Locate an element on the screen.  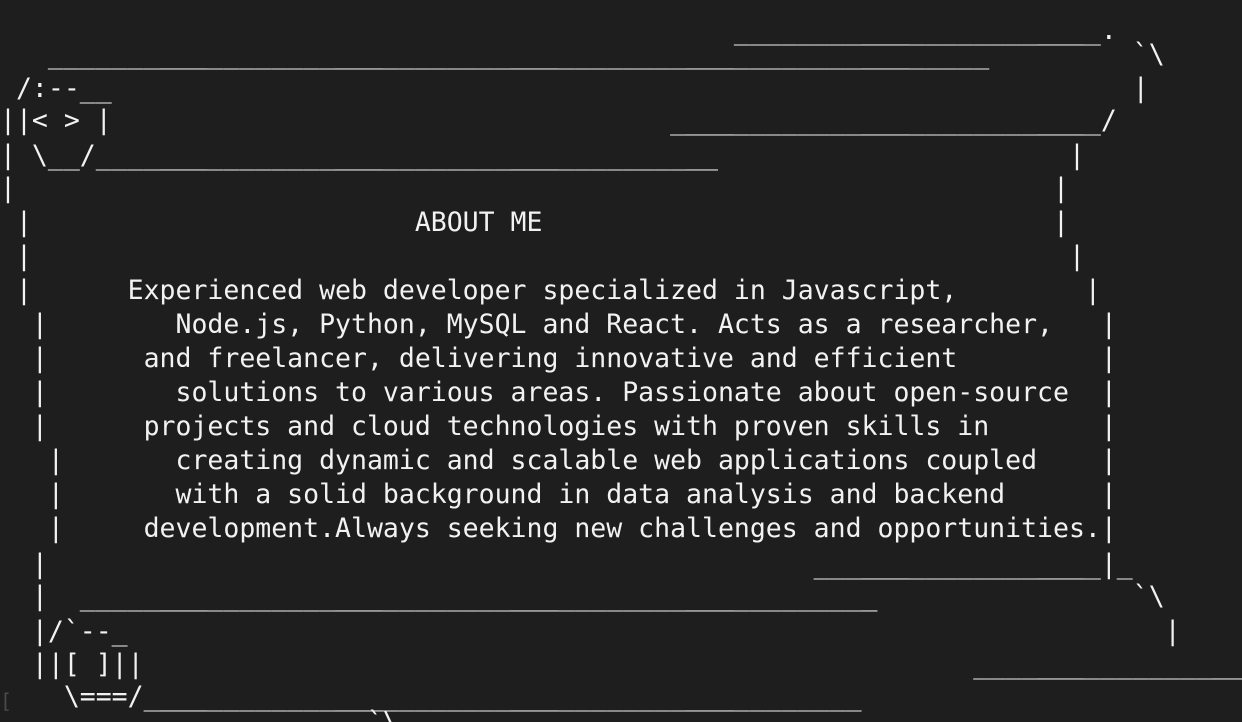
terminal-cursor-mark: [ is located at coordinates (6, 701).